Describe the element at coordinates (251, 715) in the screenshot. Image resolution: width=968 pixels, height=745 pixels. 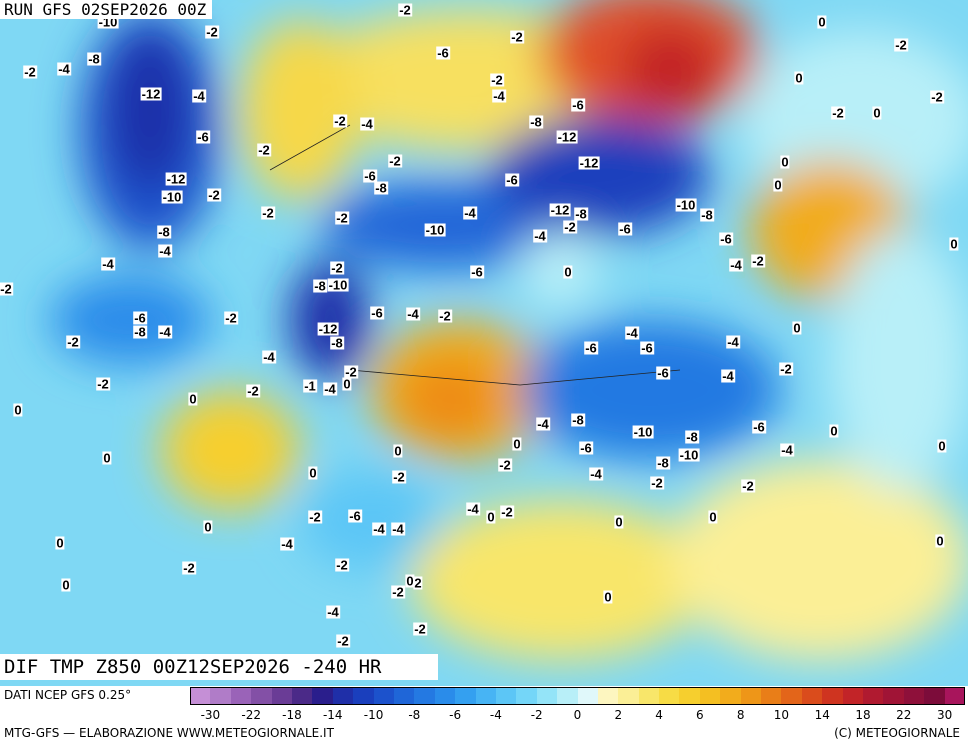
I see `colorbar-tick-label: -22` at that location.